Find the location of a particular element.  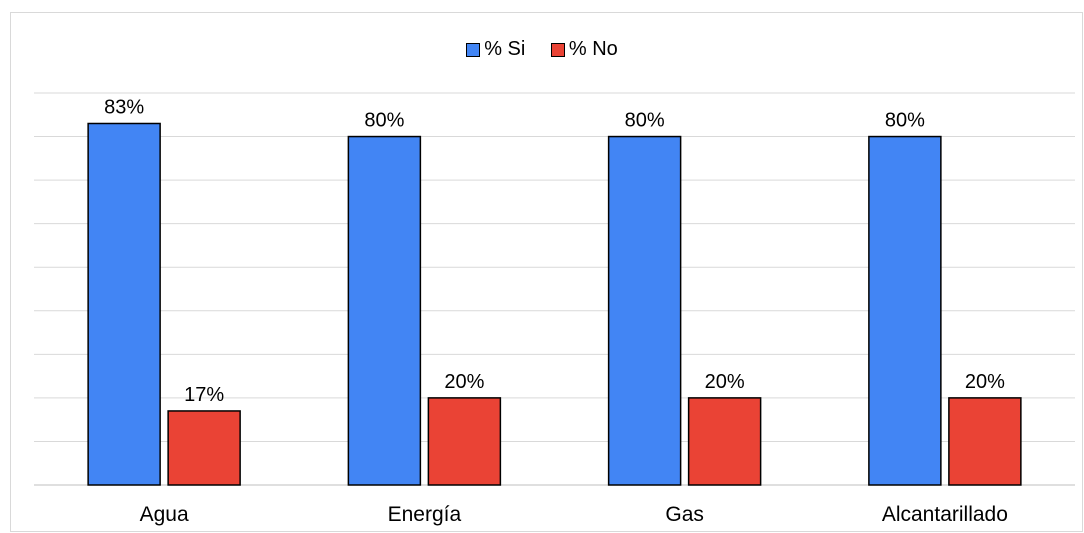

data-label-si-2: 80% is located at coordinates (645, 121).